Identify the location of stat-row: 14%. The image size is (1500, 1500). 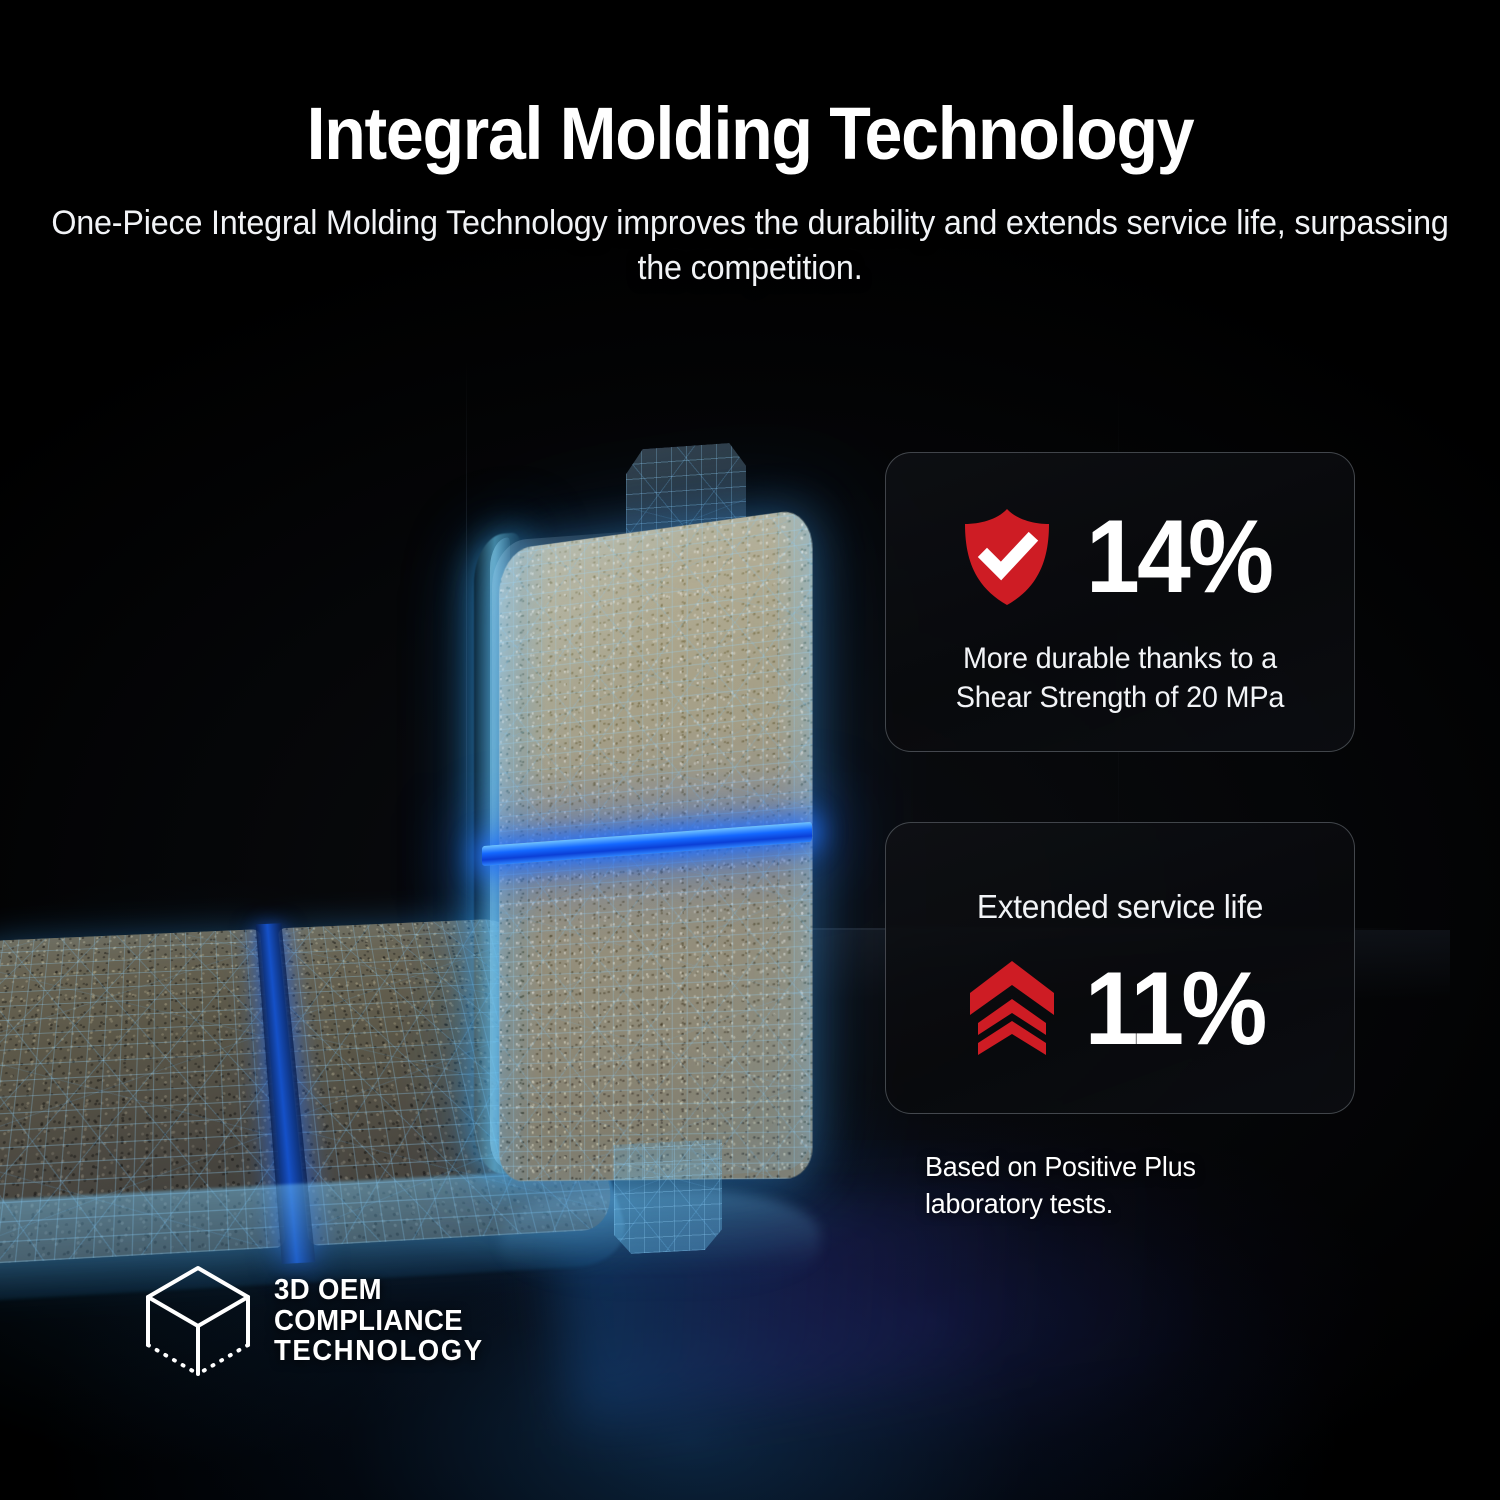
(1120, 557).